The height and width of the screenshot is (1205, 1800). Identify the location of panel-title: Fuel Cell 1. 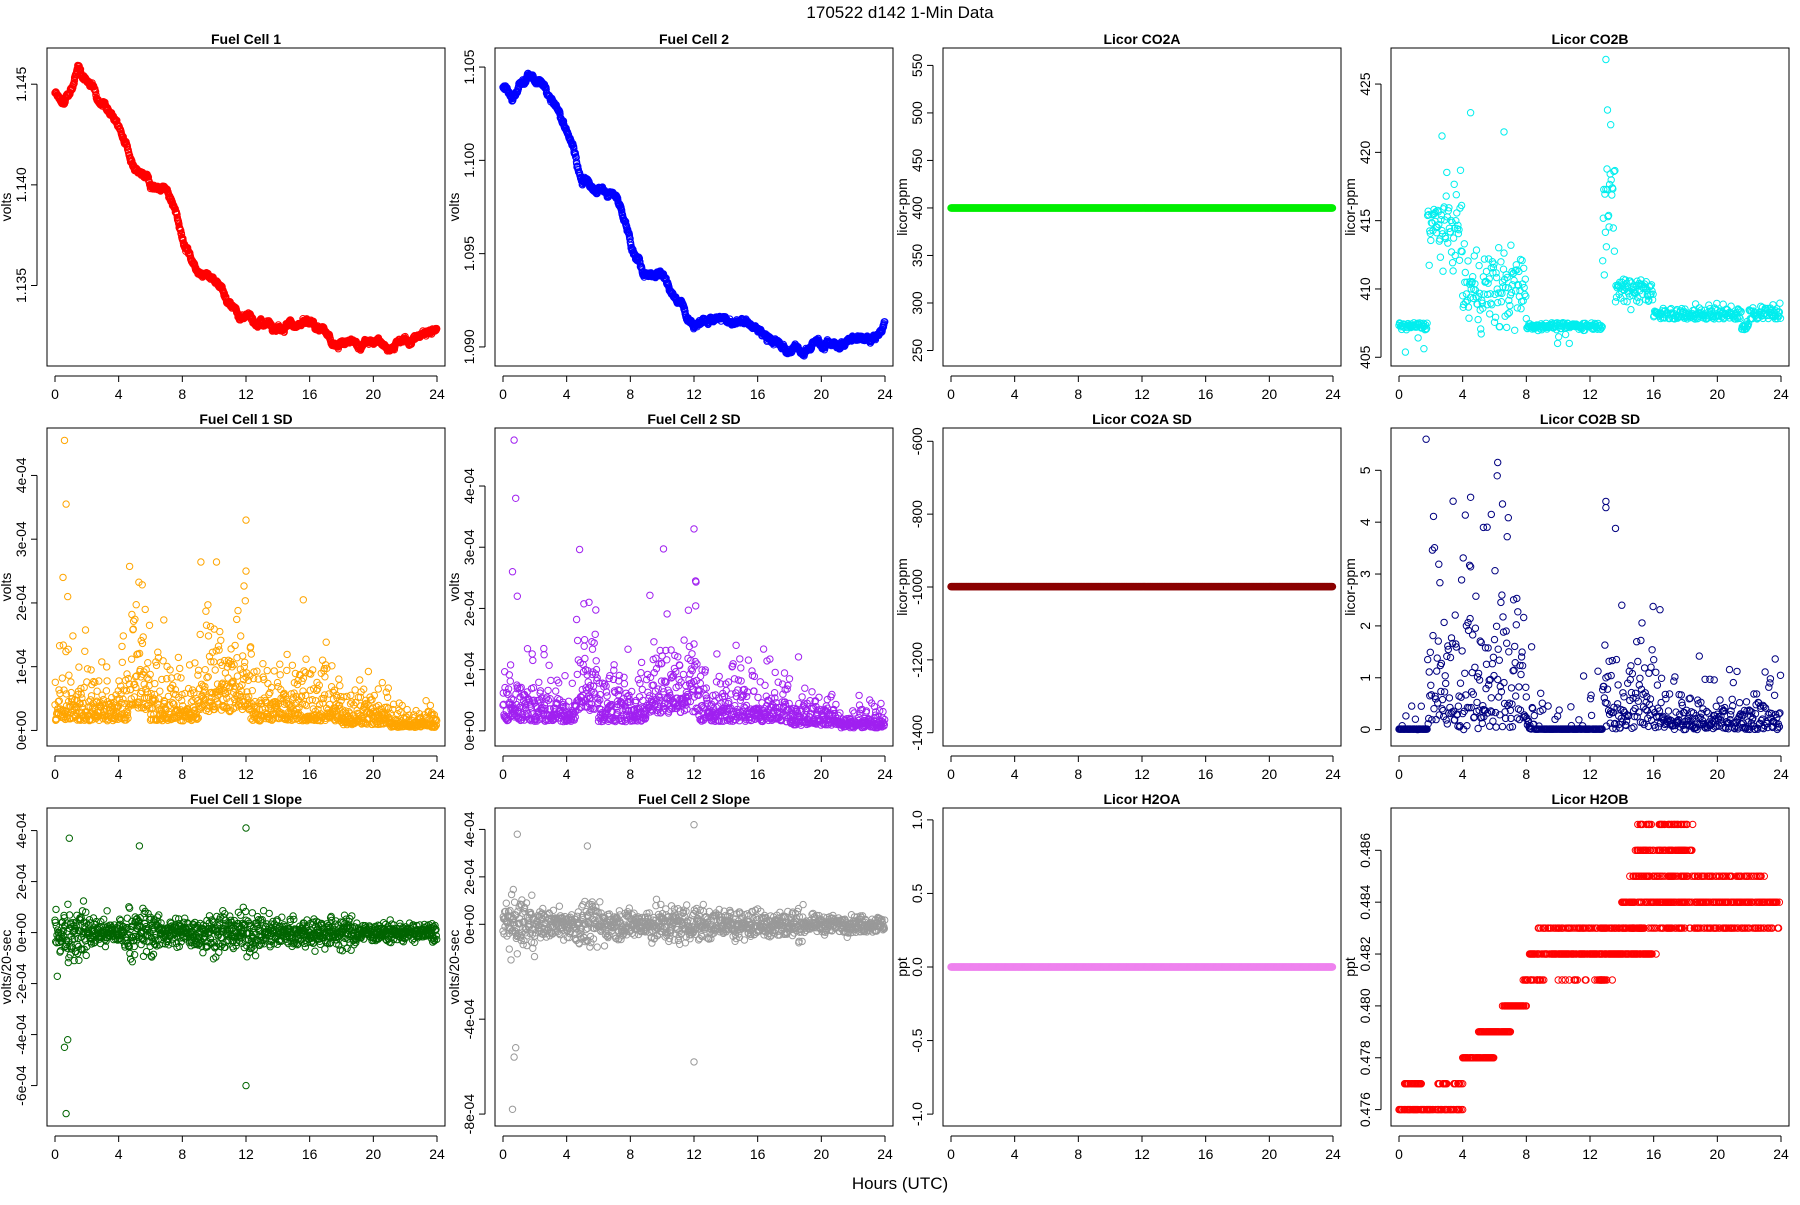
(246, 39).